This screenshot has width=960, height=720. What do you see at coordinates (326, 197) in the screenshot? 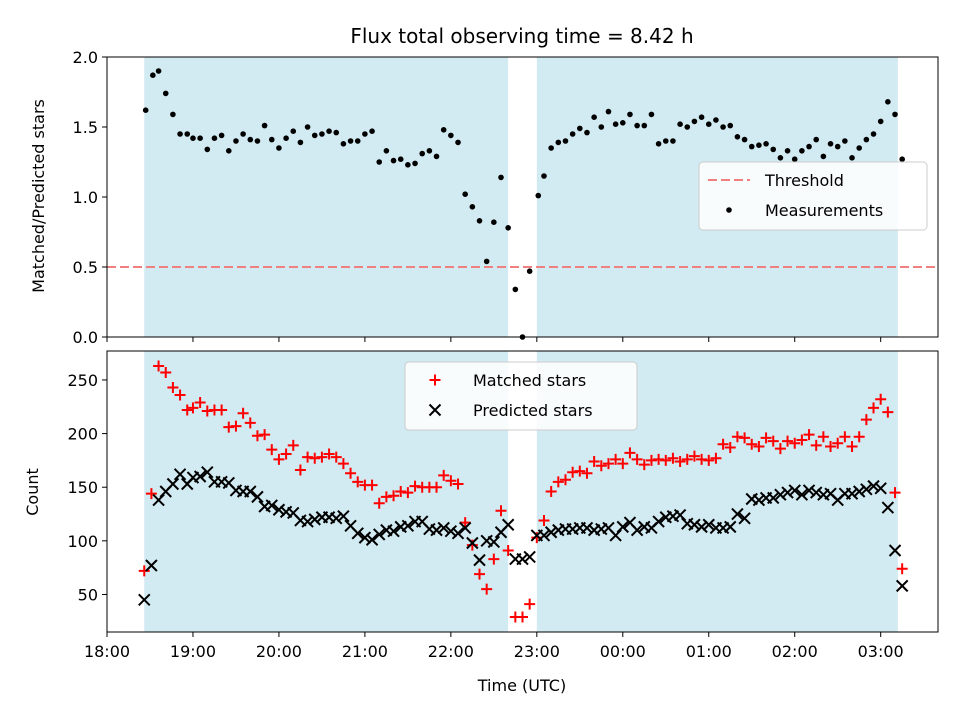
I see `observing-window-shade` at bounding box center [326, 197].